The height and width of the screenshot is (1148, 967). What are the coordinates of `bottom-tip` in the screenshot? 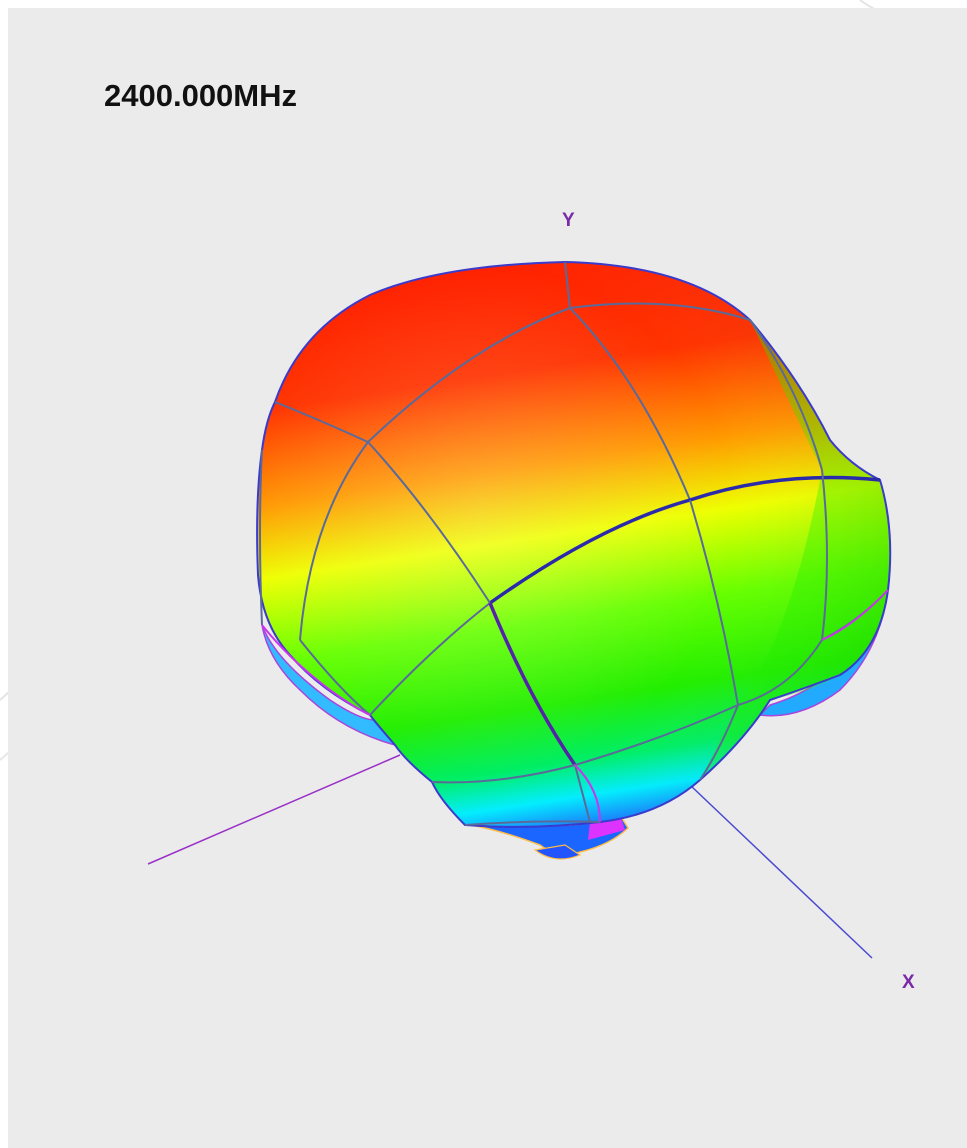 It's located at (557, 852).